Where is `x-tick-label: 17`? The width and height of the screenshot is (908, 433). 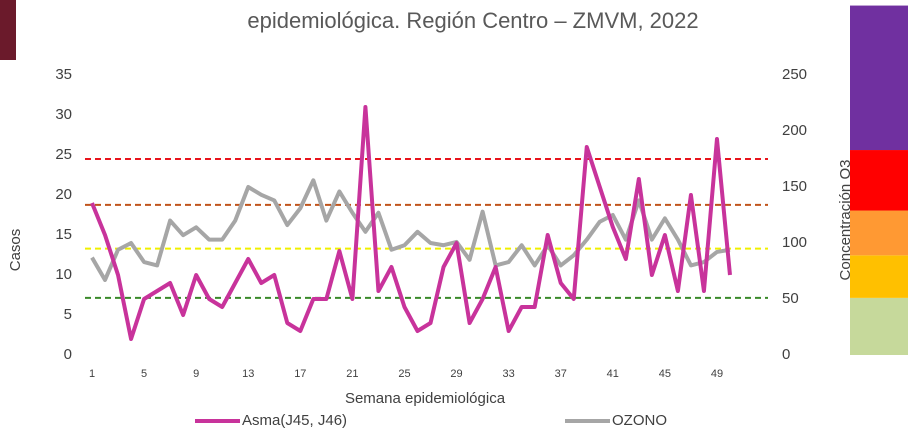
x-tick-label: 17 is located at coordinates (300, 374).